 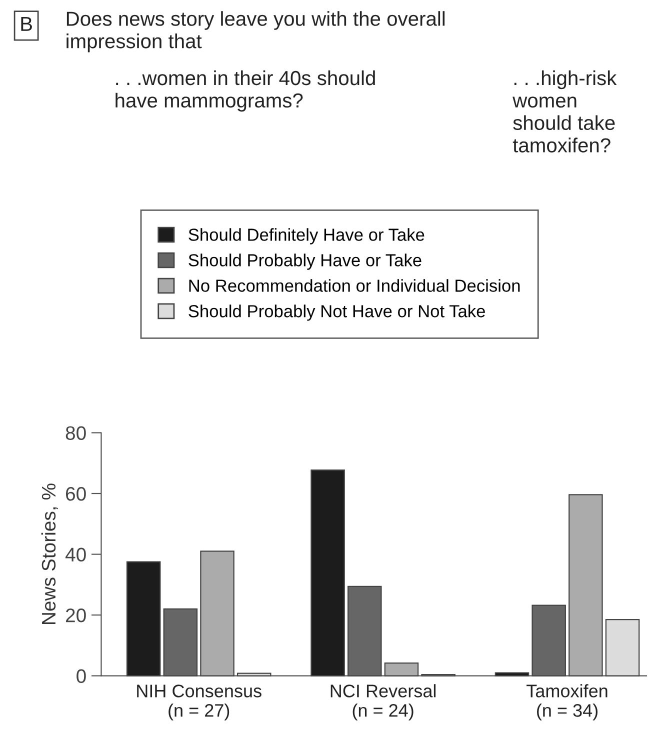 What do you see at coordinates (76, 493) in the screenshot?
I see `y-tick-label: 60` at bounding box center [76, 493].